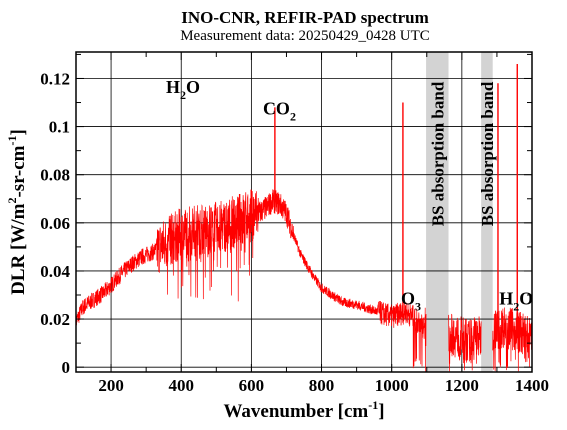 The width and height of the screenshot is (567, 430). I want to click on x-axis-label-sup: -1, so click(373, 405).